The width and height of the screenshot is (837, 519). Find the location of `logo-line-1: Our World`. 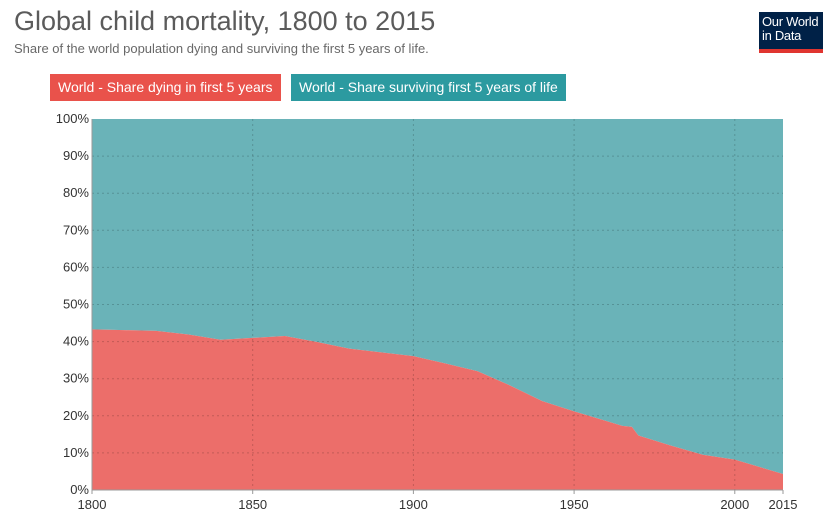

logo-line-1: Our World is located at coordinates (790, 21).